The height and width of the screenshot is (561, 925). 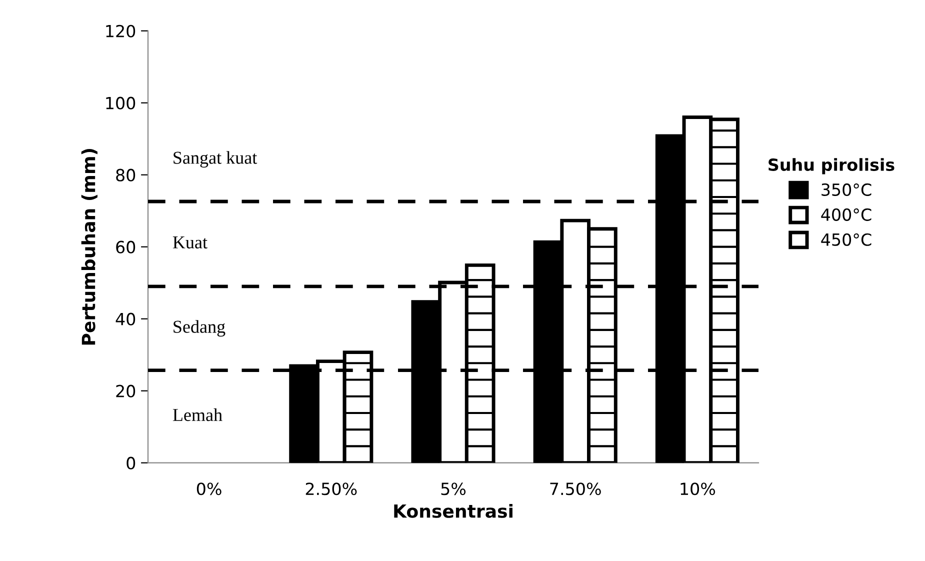 I want to click on y-tick-label: 100, so click(x=121, y=103).